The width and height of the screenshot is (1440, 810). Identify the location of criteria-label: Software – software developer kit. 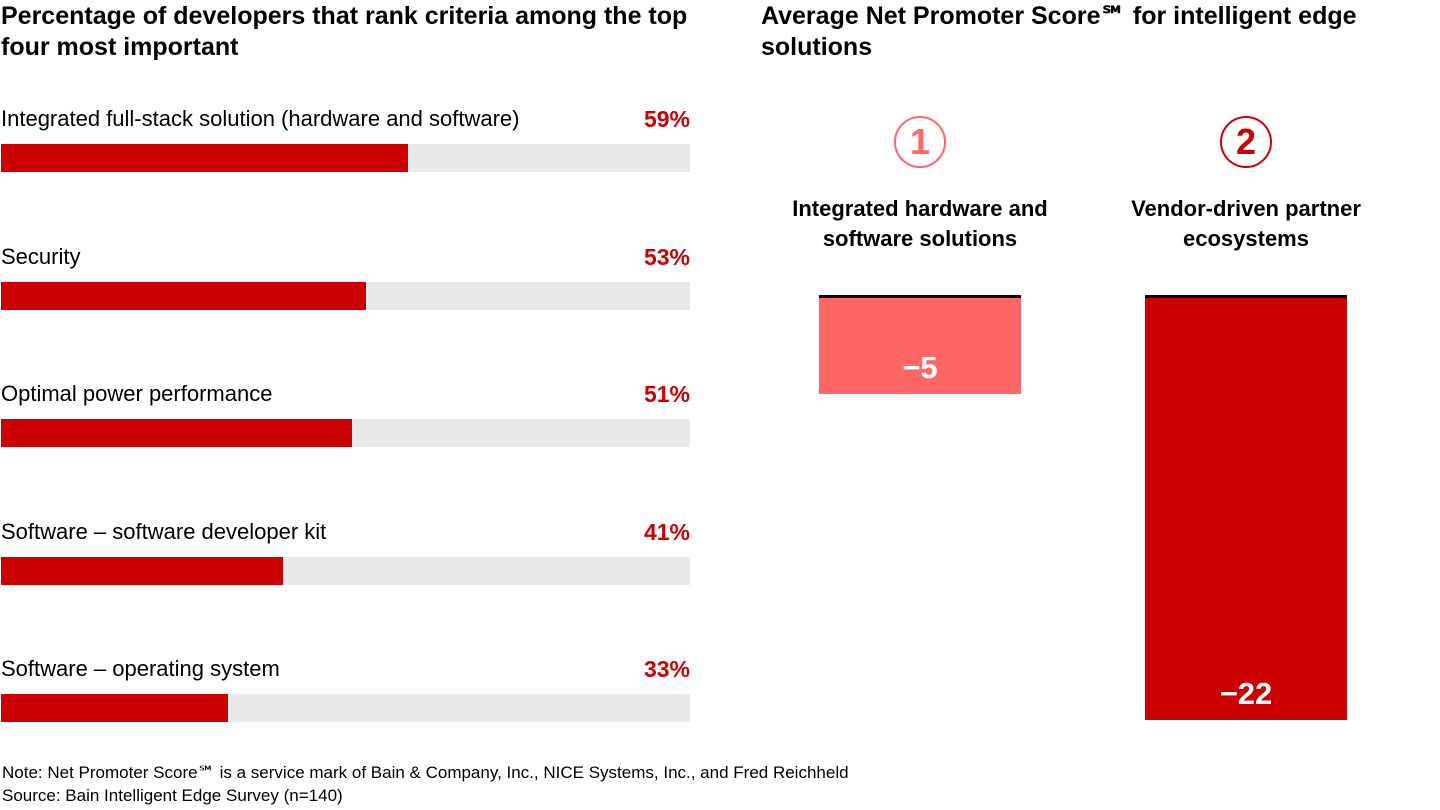
(164, 531).